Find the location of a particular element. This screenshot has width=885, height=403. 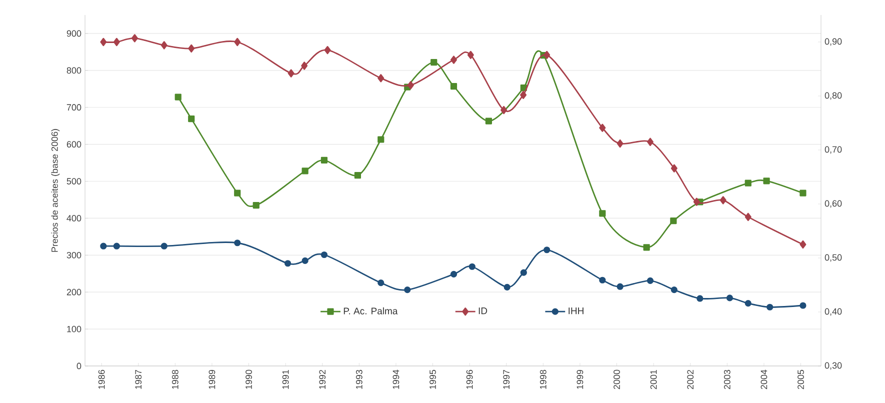

x-tick-label: 2000 is located at coordinates (617, 380).